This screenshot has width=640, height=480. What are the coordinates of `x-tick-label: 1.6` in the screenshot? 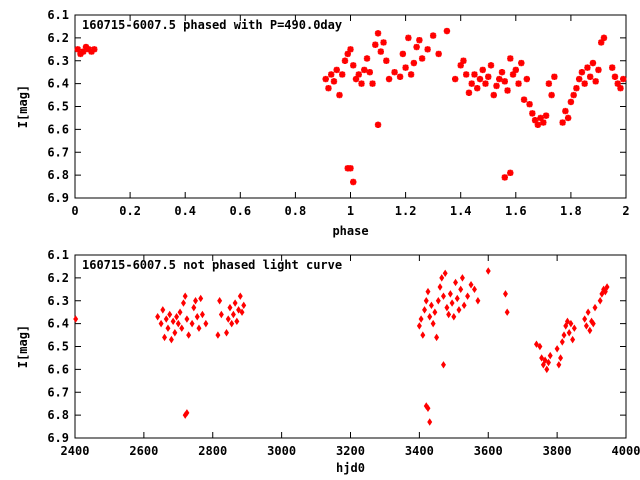 It's located at (516, 211).